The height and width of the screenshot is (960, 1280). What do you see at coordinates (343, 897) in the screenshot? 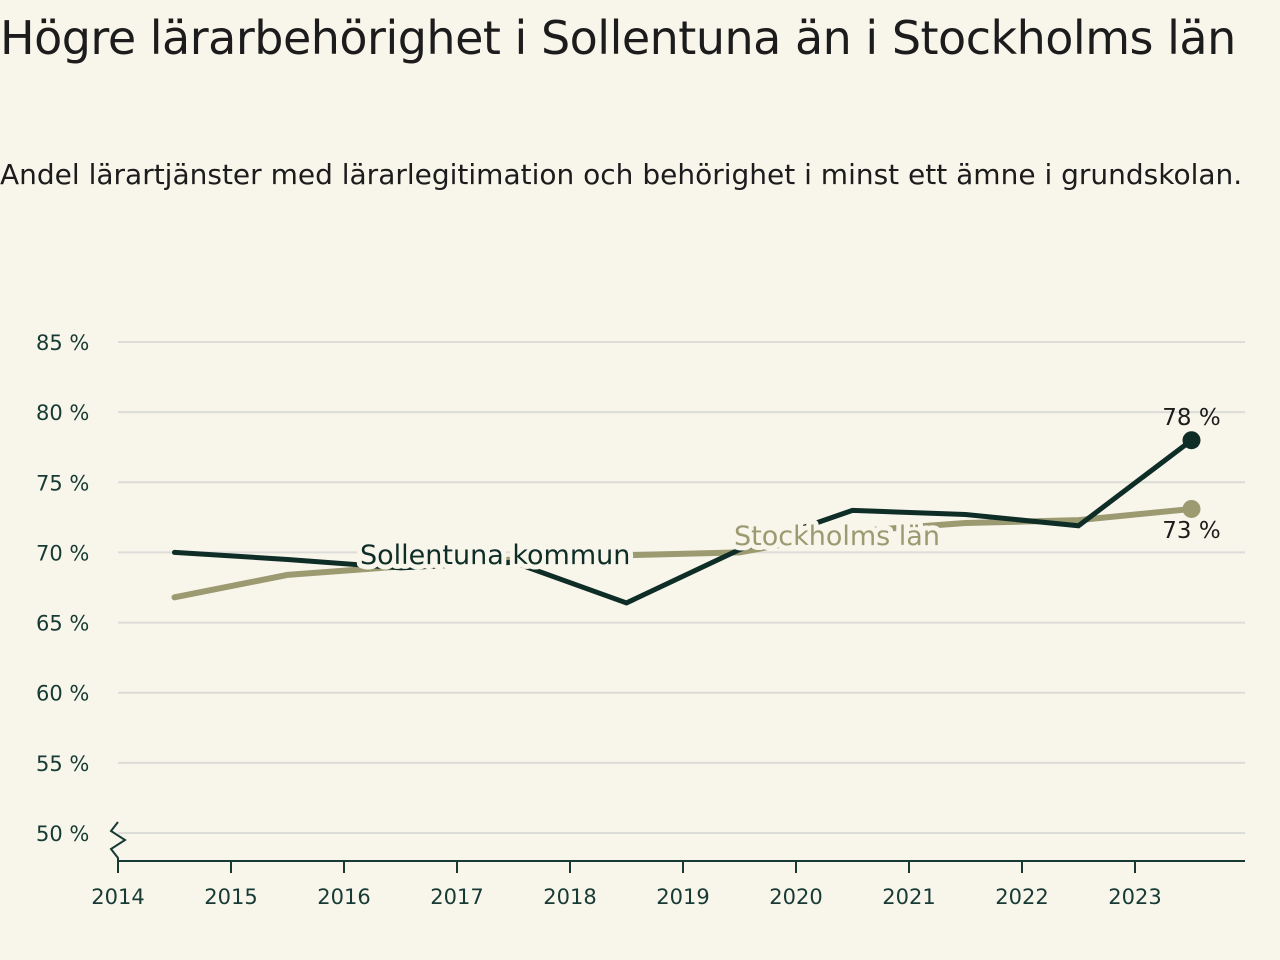
I see `x-tick-label-2016: 2016` at bounding box center [343, 897].